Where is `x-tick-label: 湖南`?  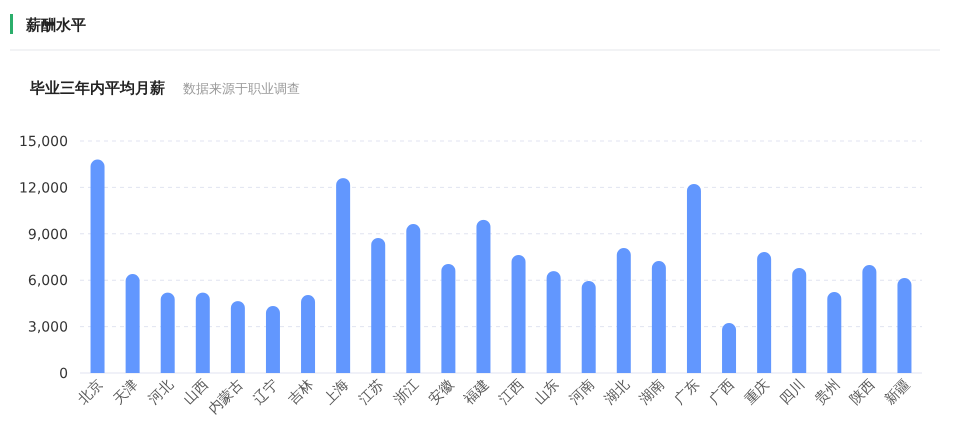
x-tick-label: 湖南 is located at coordinates (652, 392).